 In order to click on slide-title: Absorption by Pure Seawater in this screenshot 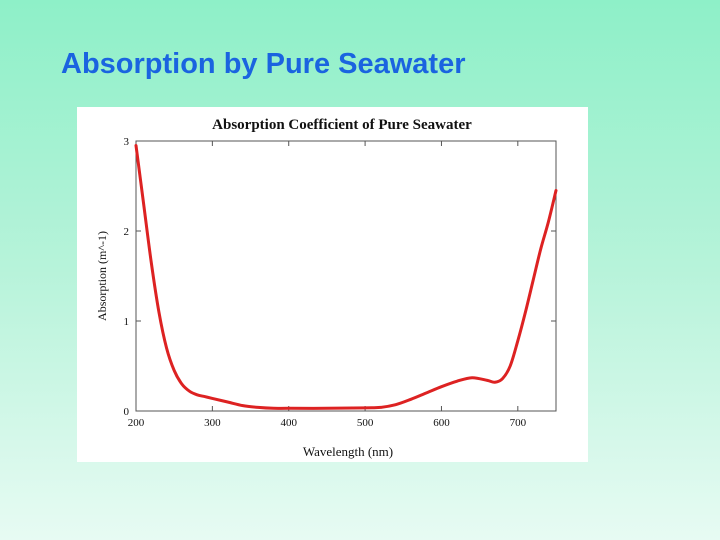, I will do `click(263, 64)`.